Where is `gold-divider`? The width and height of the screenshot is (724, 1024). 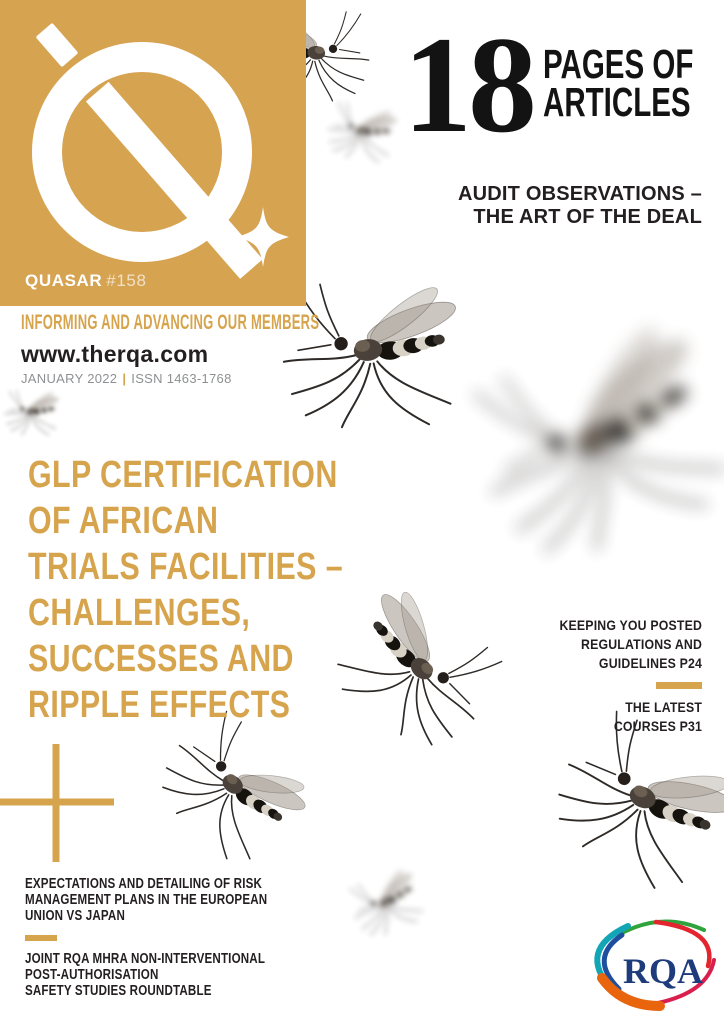
gold-divider is located at coordinates (679, 685).